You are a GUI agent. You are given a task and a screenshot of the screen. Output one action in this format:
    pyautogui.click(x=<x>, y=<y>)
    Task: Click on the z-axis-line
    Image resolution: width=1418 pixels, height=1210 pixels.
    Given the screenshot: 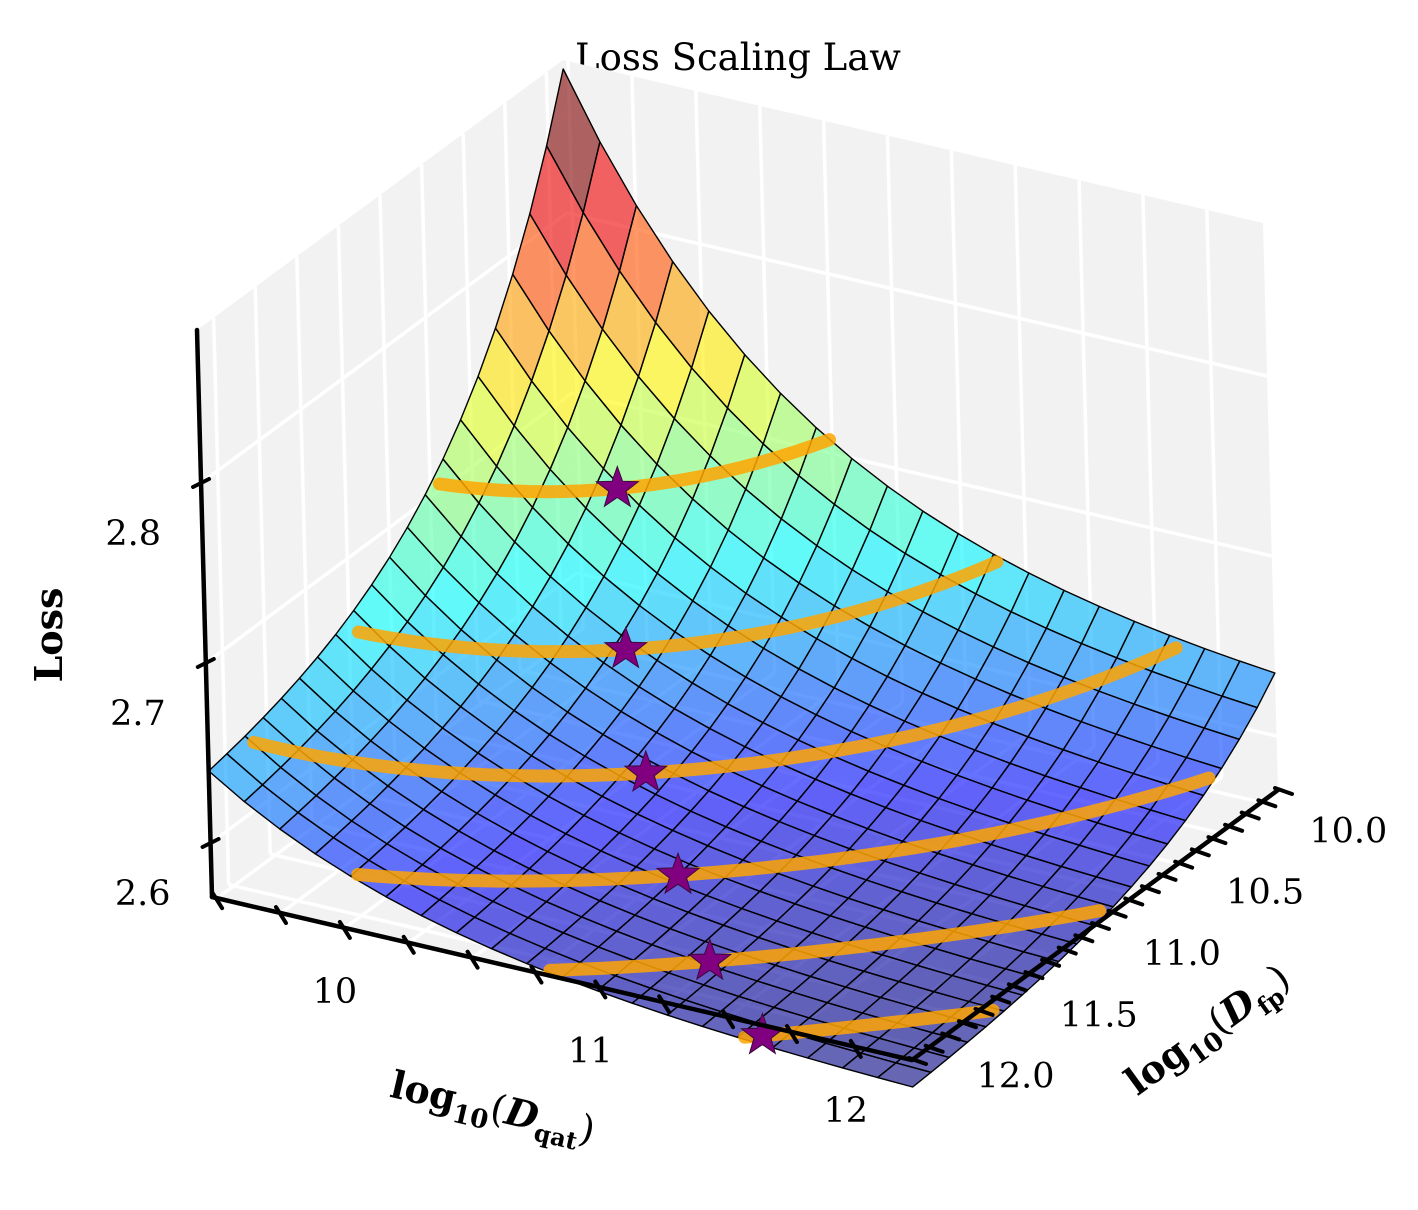 What is the action you would take?
    pyautogui.click(x=204, y=613)
    